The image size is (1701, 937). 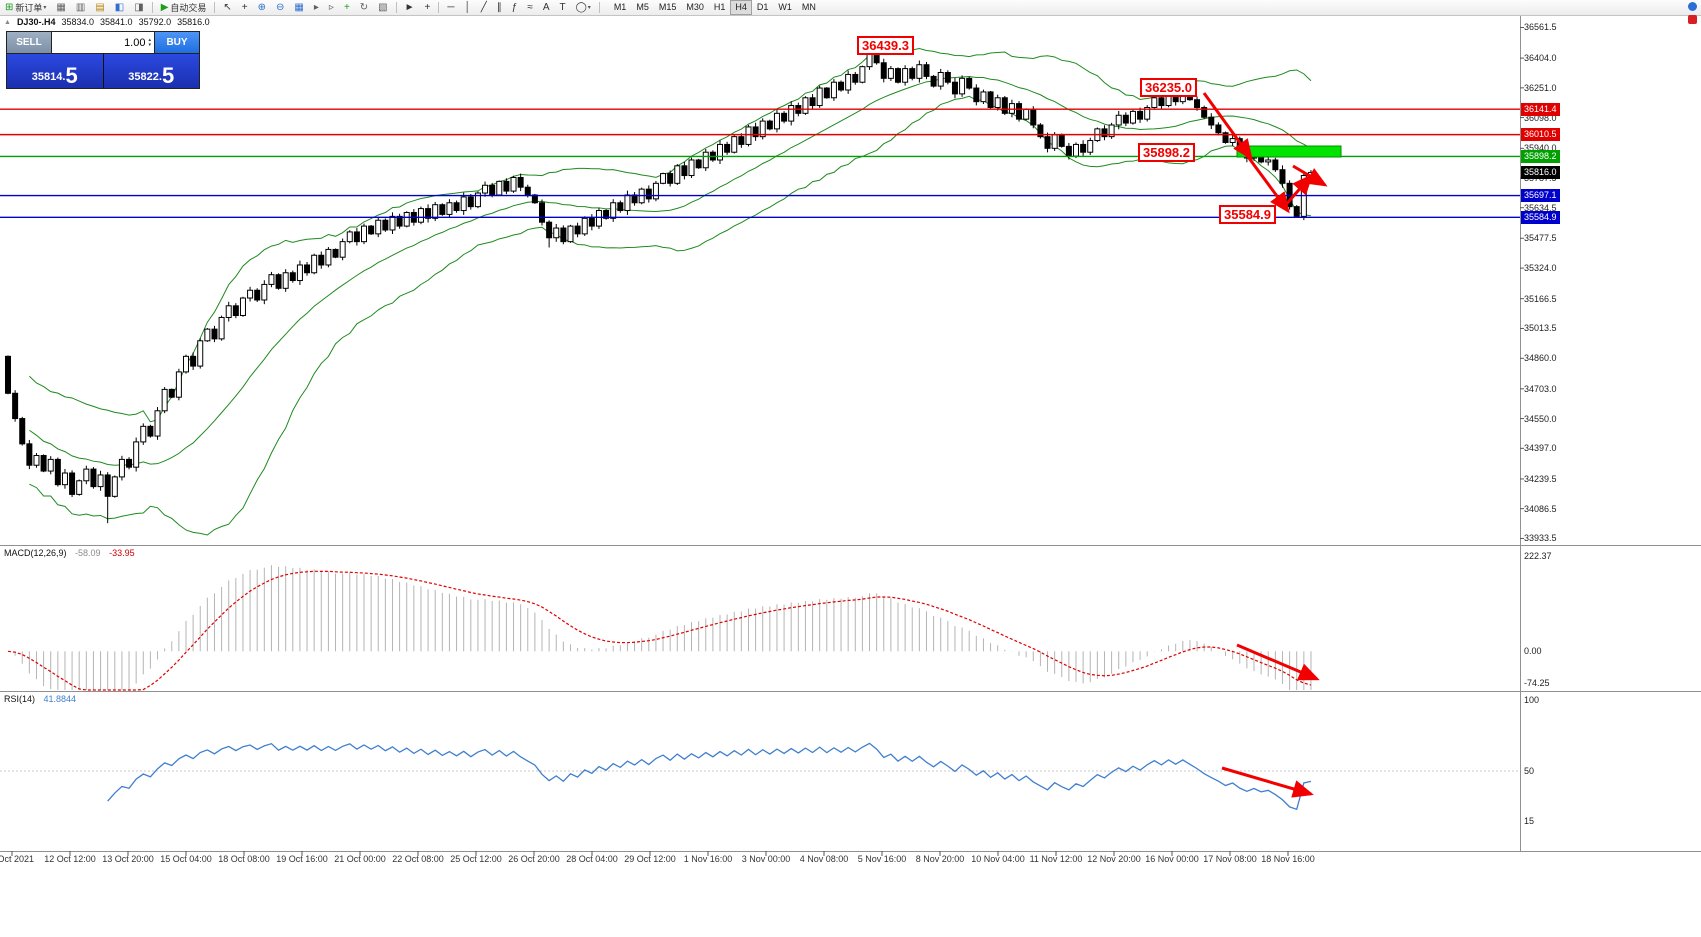 I want to click on vertical-line-tool-glyph: │, so click(x=467, y=7).